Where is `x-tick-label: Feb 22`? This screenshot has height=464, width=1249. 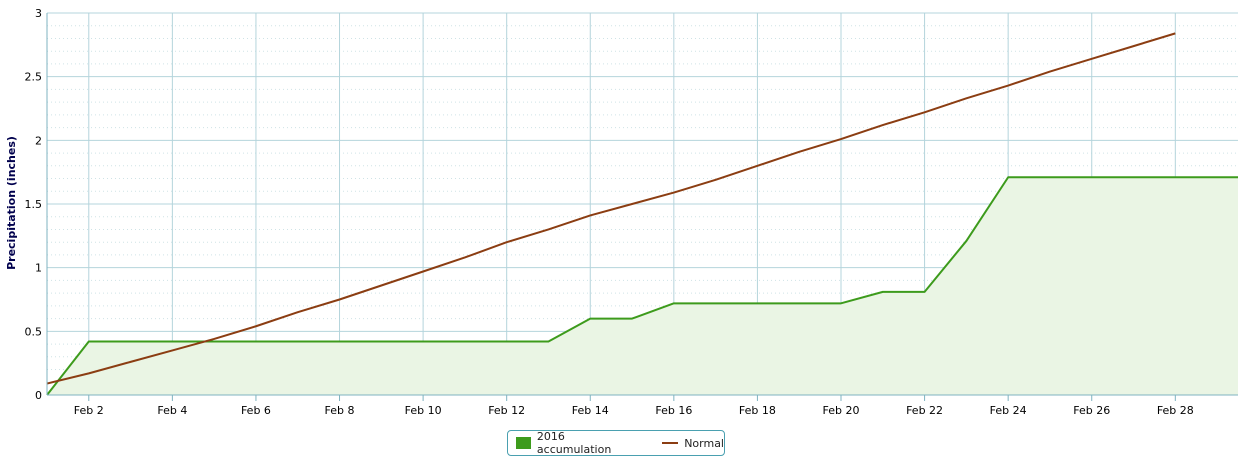
x-tick-label: Feb 22 is located at coordinates (924, 410).